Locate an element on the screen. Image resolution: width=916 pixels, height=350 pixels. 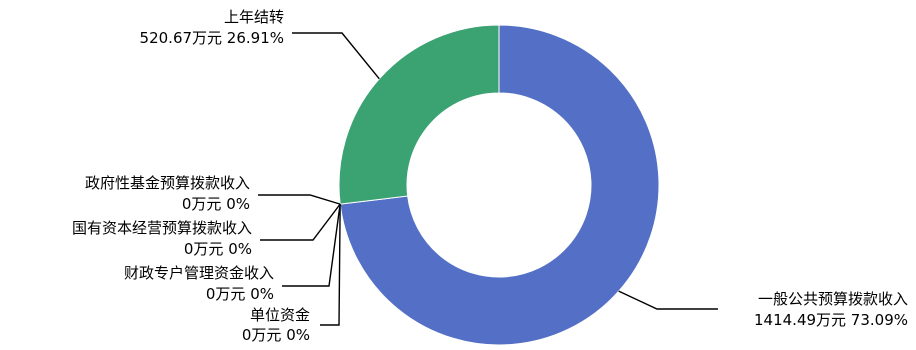
slice-4-value-label: 0万元 0% is located at coordinates (216, 204).